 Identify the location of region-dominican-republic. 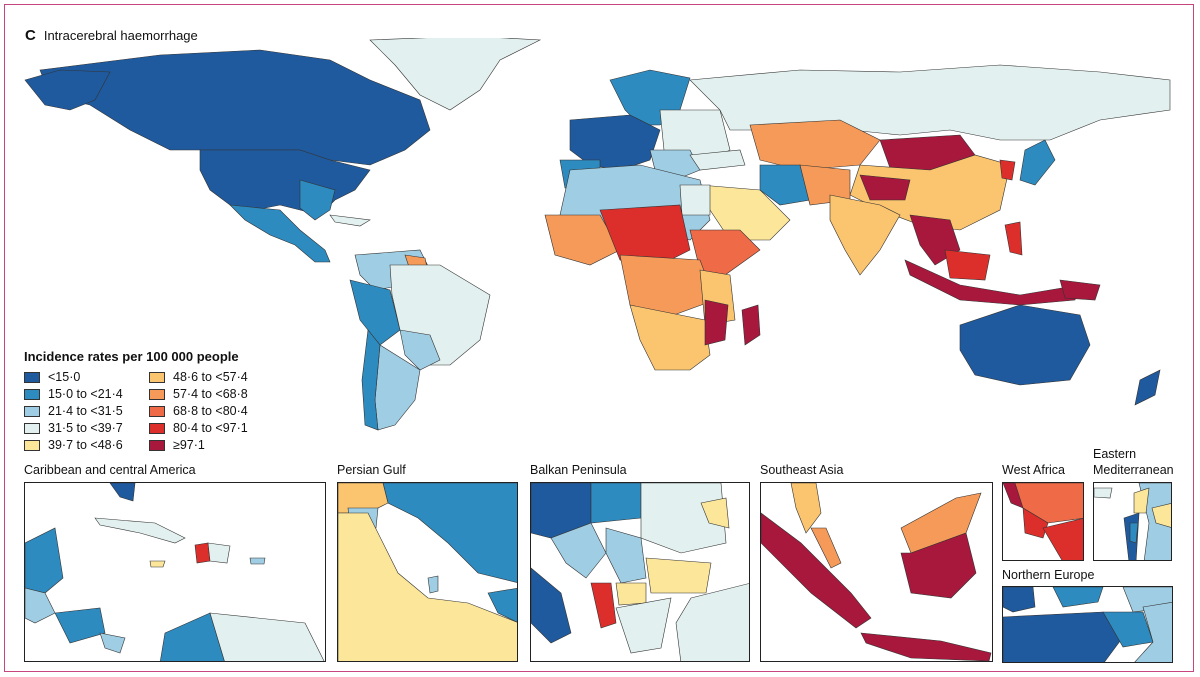
(219, 553).